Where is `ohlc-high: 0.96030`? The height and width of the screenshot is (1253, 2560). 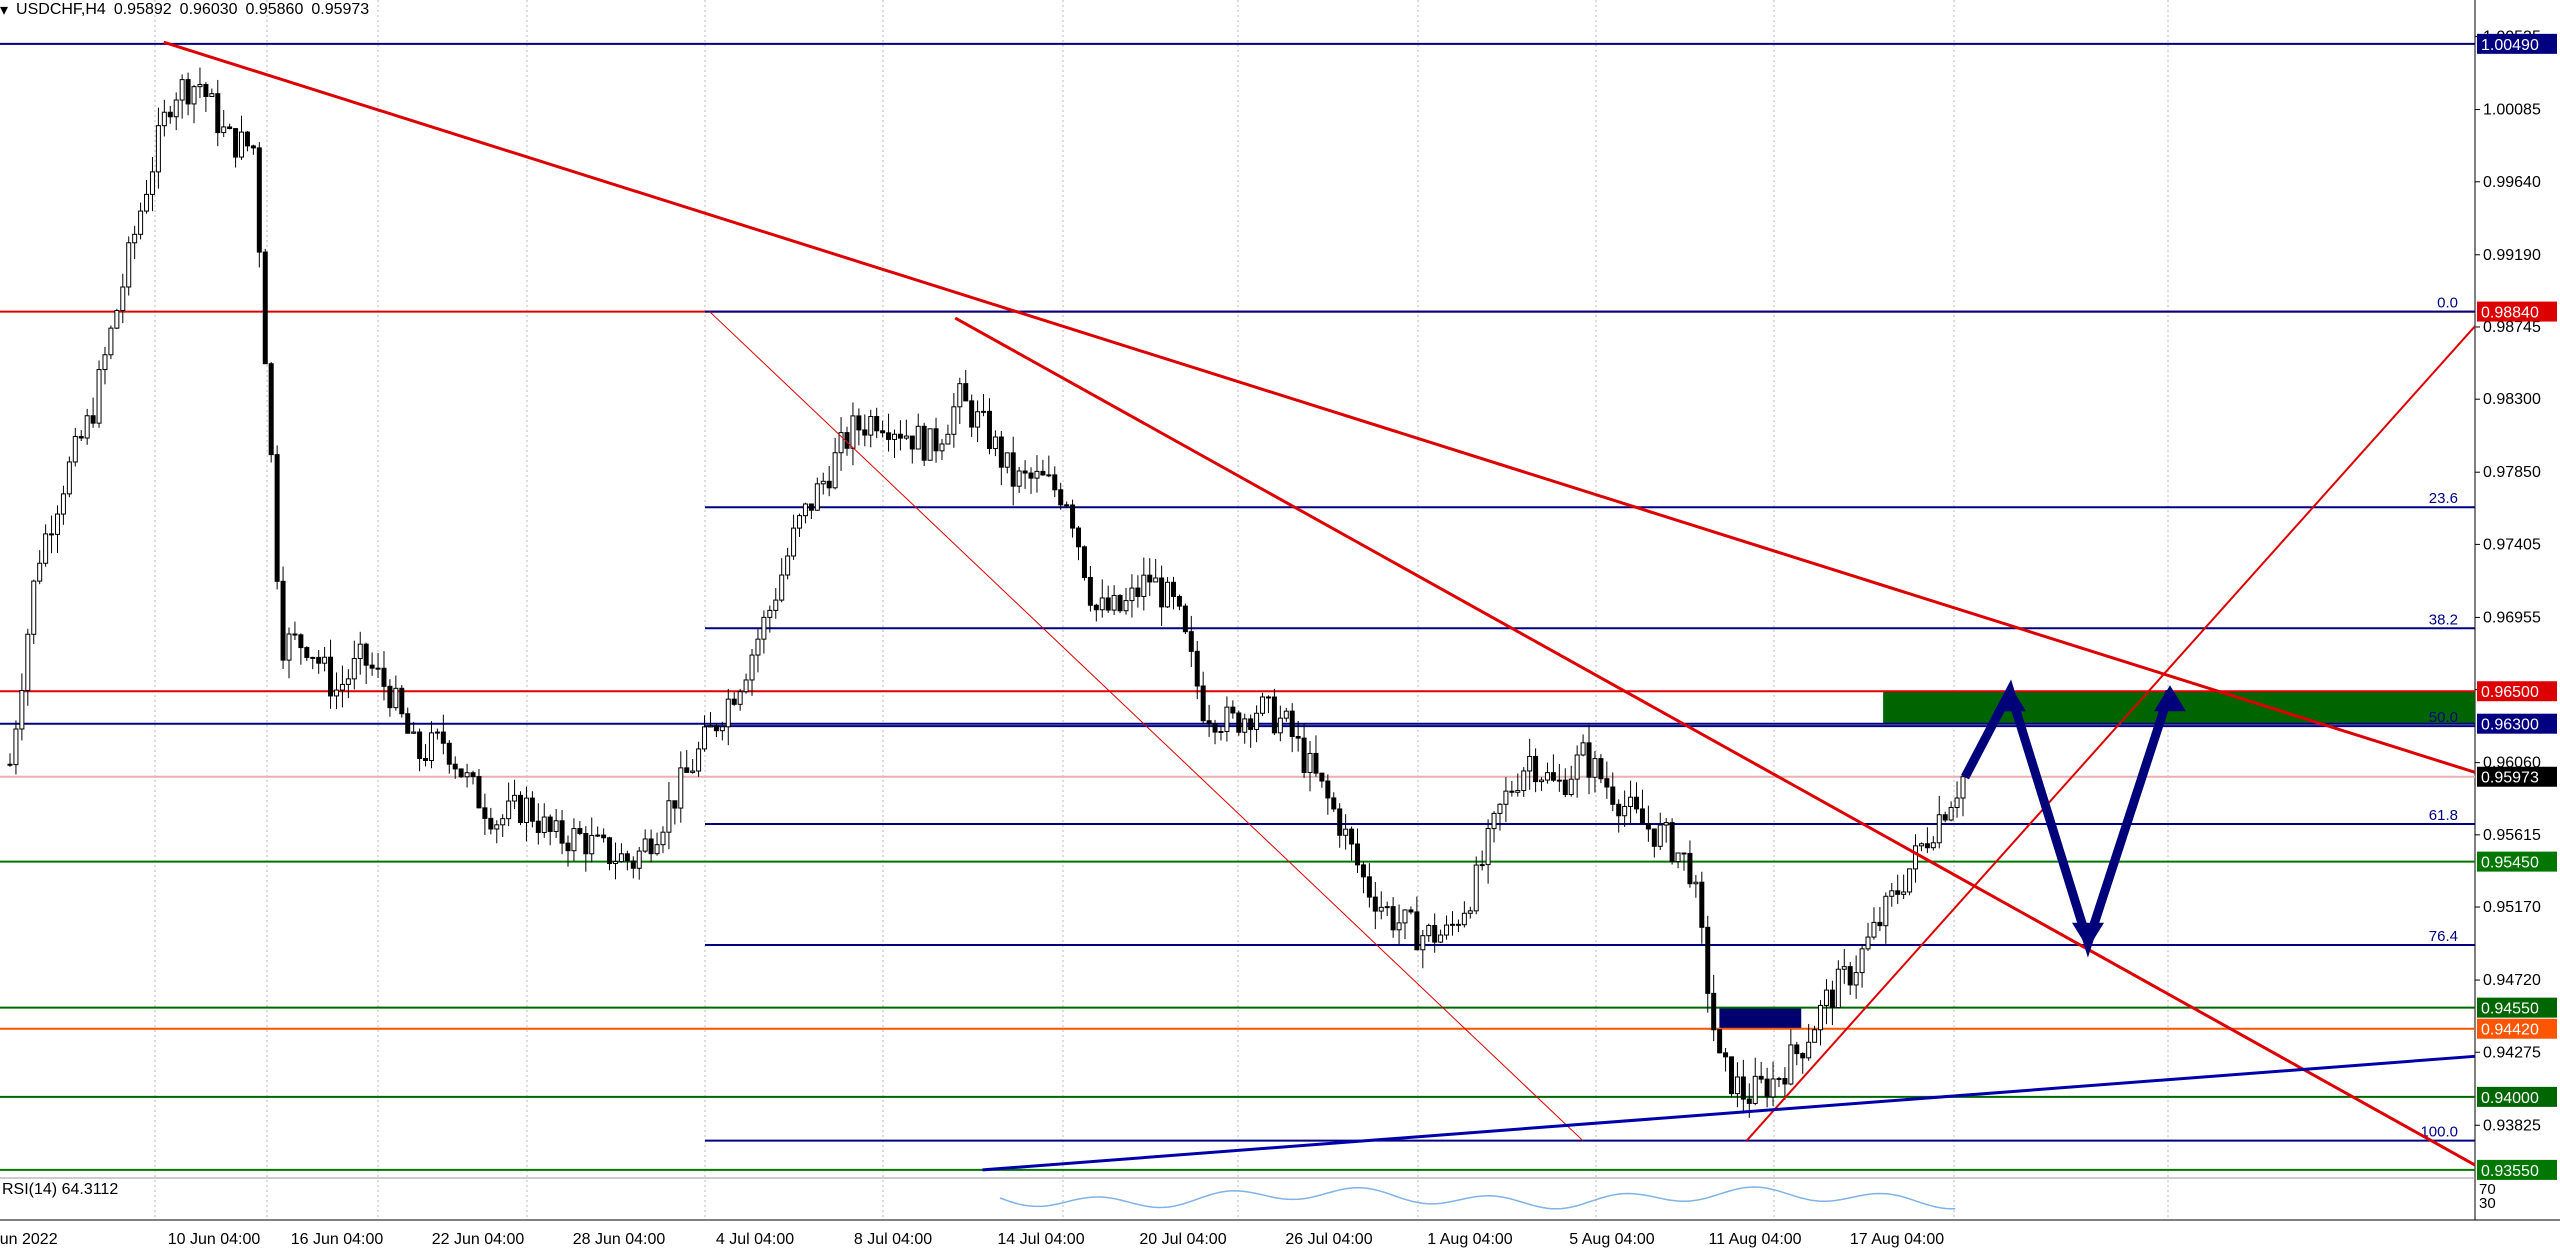 ohlc-high: 0.96030 is located at coordinates (208, 9).